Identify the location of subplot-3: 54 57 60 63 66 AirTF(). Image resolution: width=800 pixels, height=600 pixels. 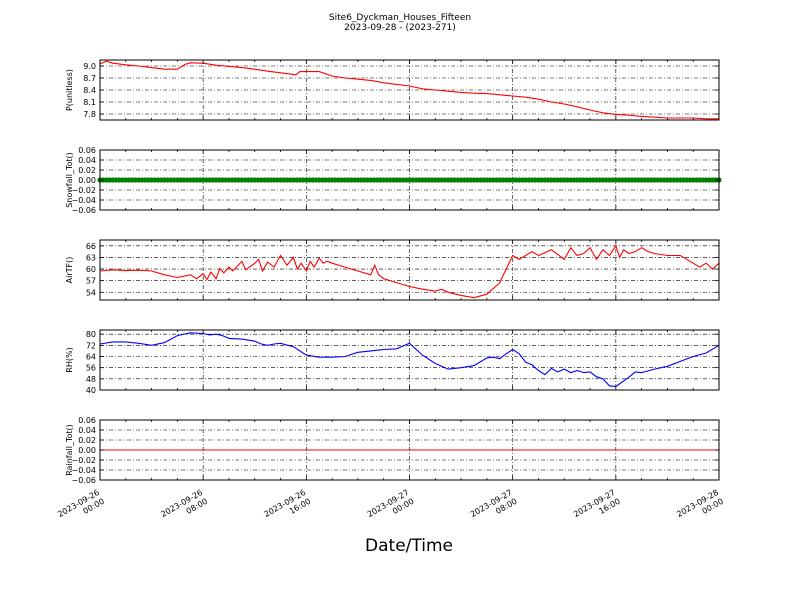
(392, 270).